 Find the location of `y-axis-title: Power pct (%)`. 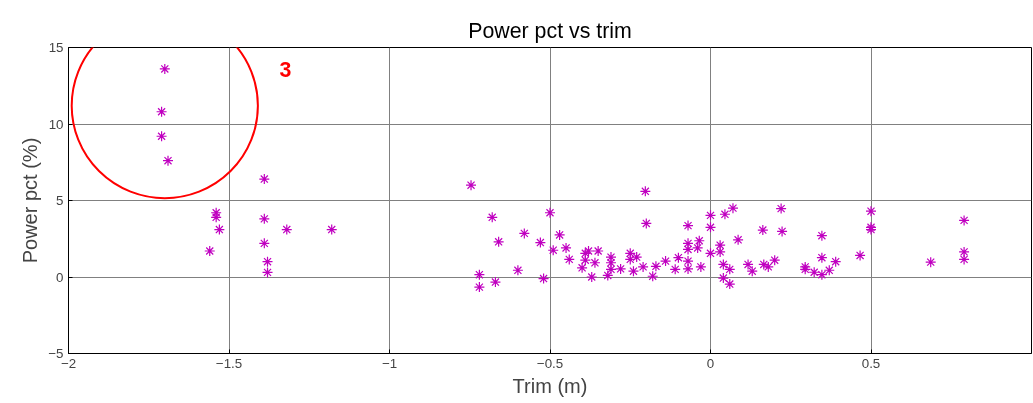

y-axis-title: Power pct (%) is located at coordinates (30, 200).